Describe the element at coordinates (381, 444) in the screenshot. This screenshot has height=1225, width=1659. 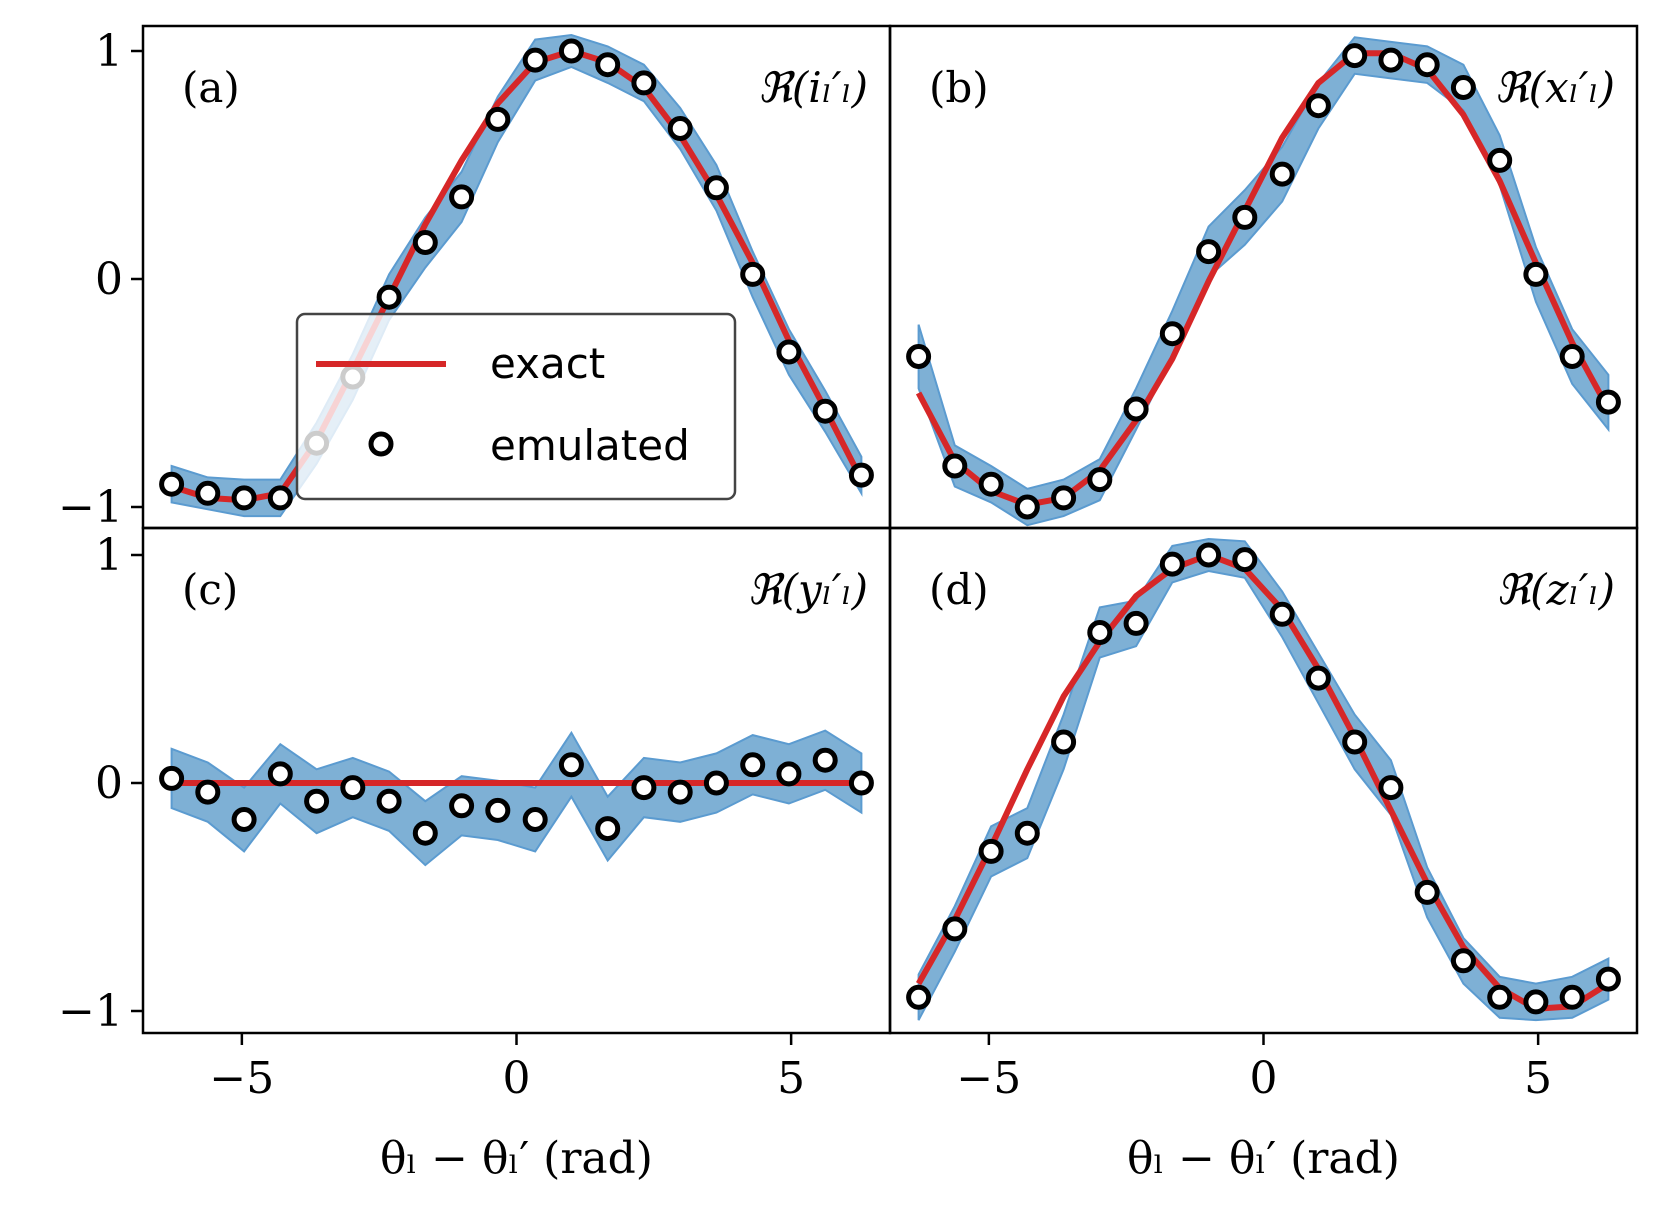
I see `legend-emulated-marker` at that location.